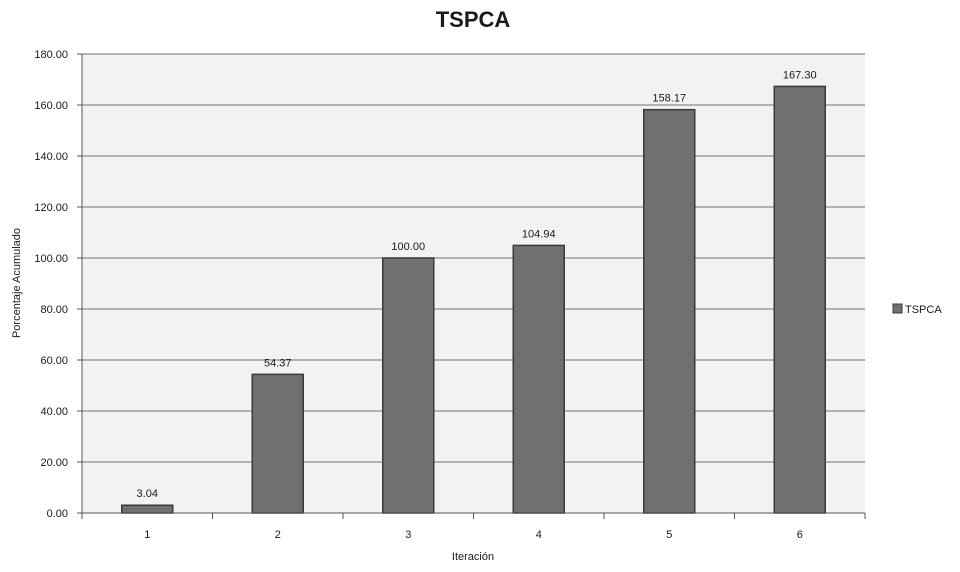 The image size is (960, 572). Describe the element at coordinates (923, 310) in the screenshot. I see `legend-label: TSPCA` at that location.